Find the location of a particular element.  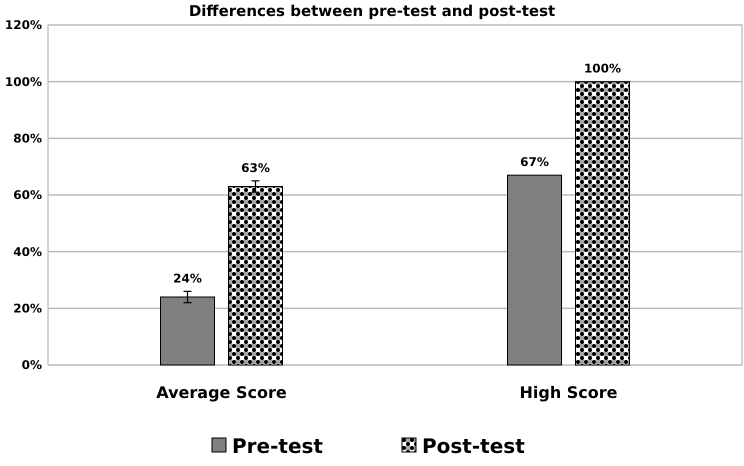

y-tick-label: 0% is located at coordinates (32, 365).